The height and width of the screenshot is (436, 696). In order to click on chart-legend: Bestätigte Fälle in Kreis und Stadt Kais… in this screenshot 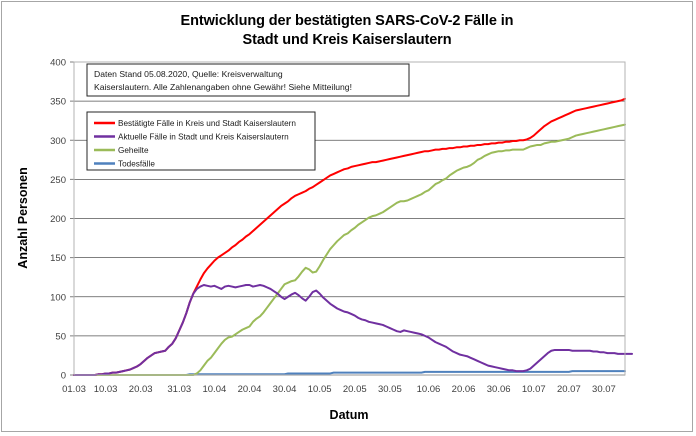, I will do `click(201, 141)`.